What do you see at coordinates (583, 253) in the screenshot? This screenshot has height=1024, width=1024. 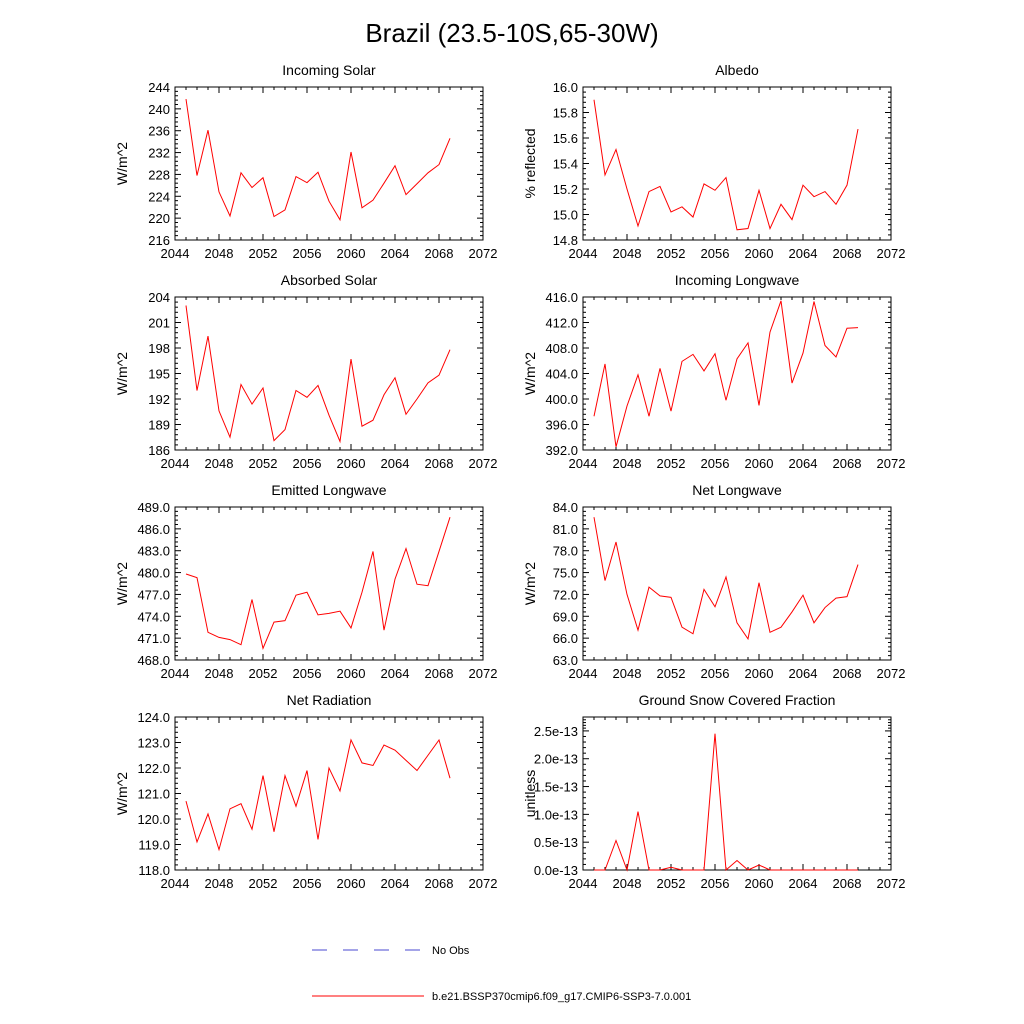 I see `chart-albedo-xtick-label: 2044` at bounding box center [583, 253].